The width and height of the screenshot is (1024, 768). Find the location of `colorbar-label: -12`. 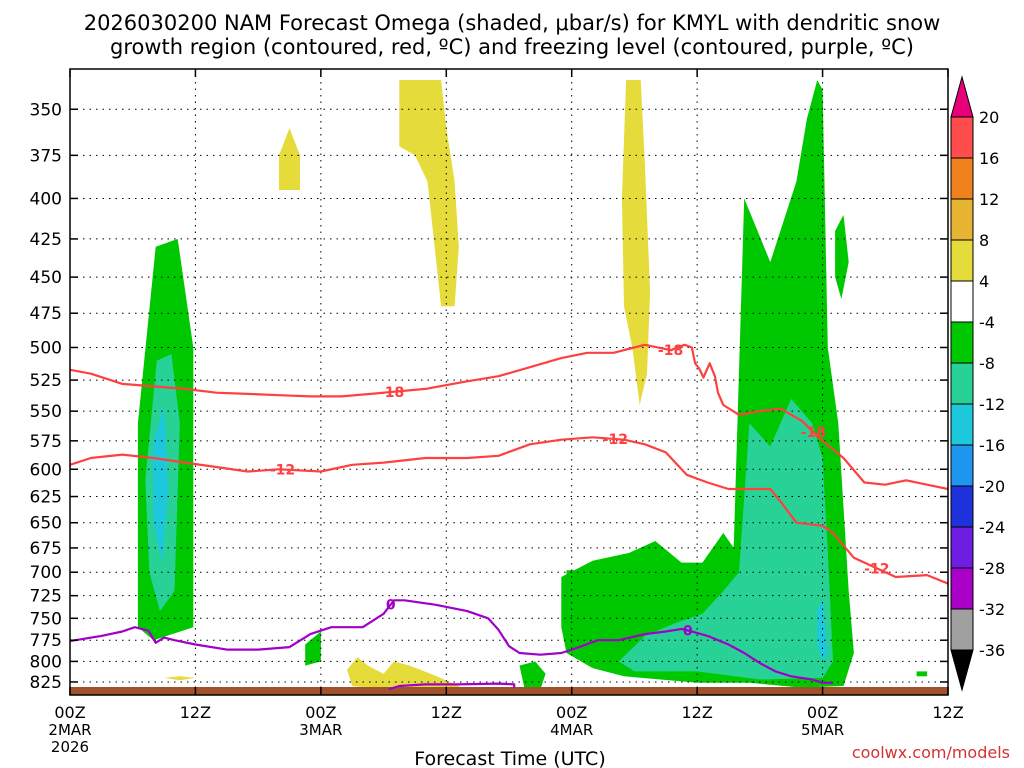

colorbar-label: -12 is located at coordinates (992, 404).